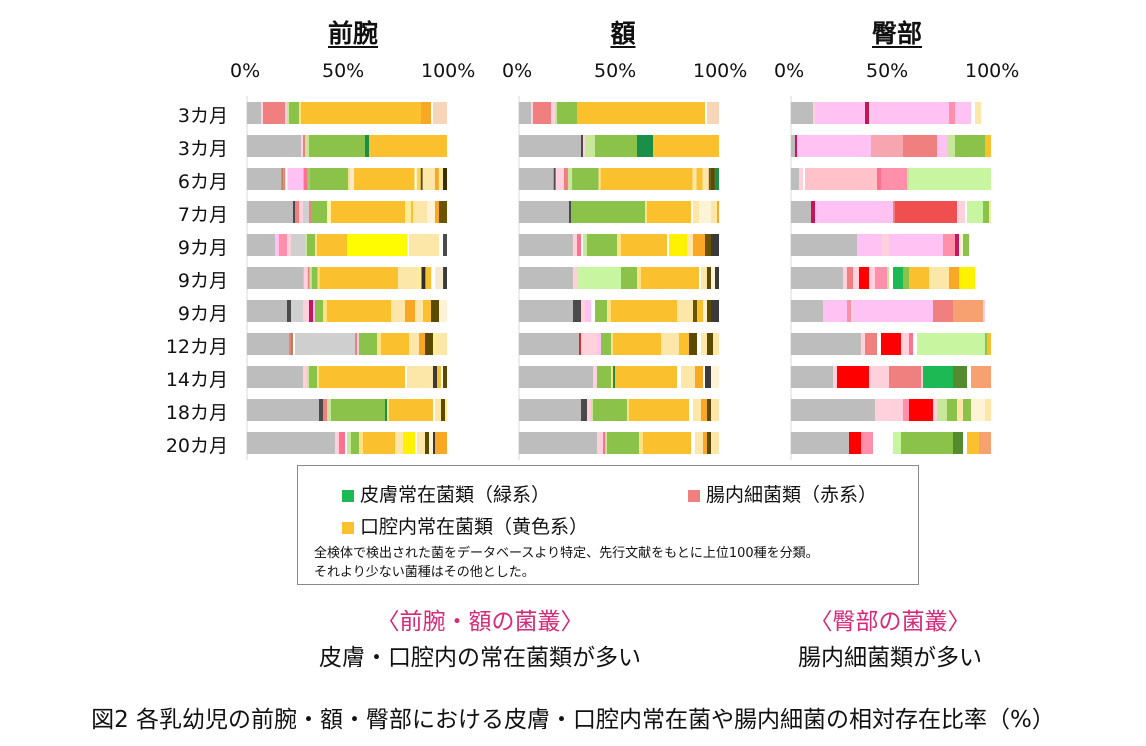 The height and width of the screenshot is (746, 1146). Describe the element at coordinates (202, 182) in the screenshot. I see `row-label: 6カ月` at that location.